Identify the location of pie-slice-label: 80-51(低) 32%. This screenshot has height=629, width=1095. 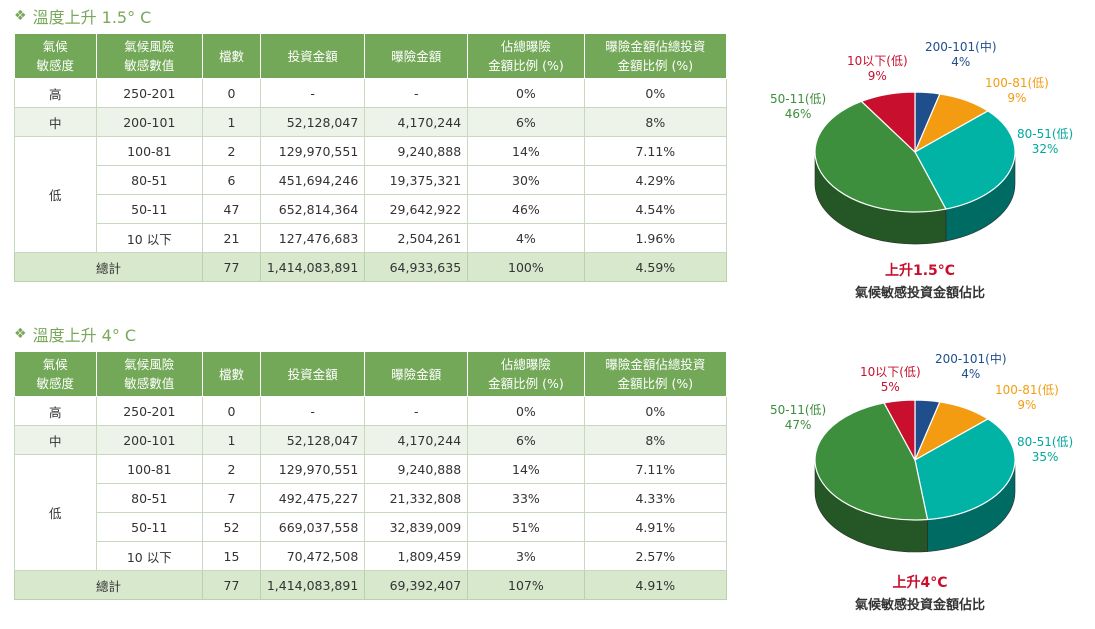
(1045, 142).